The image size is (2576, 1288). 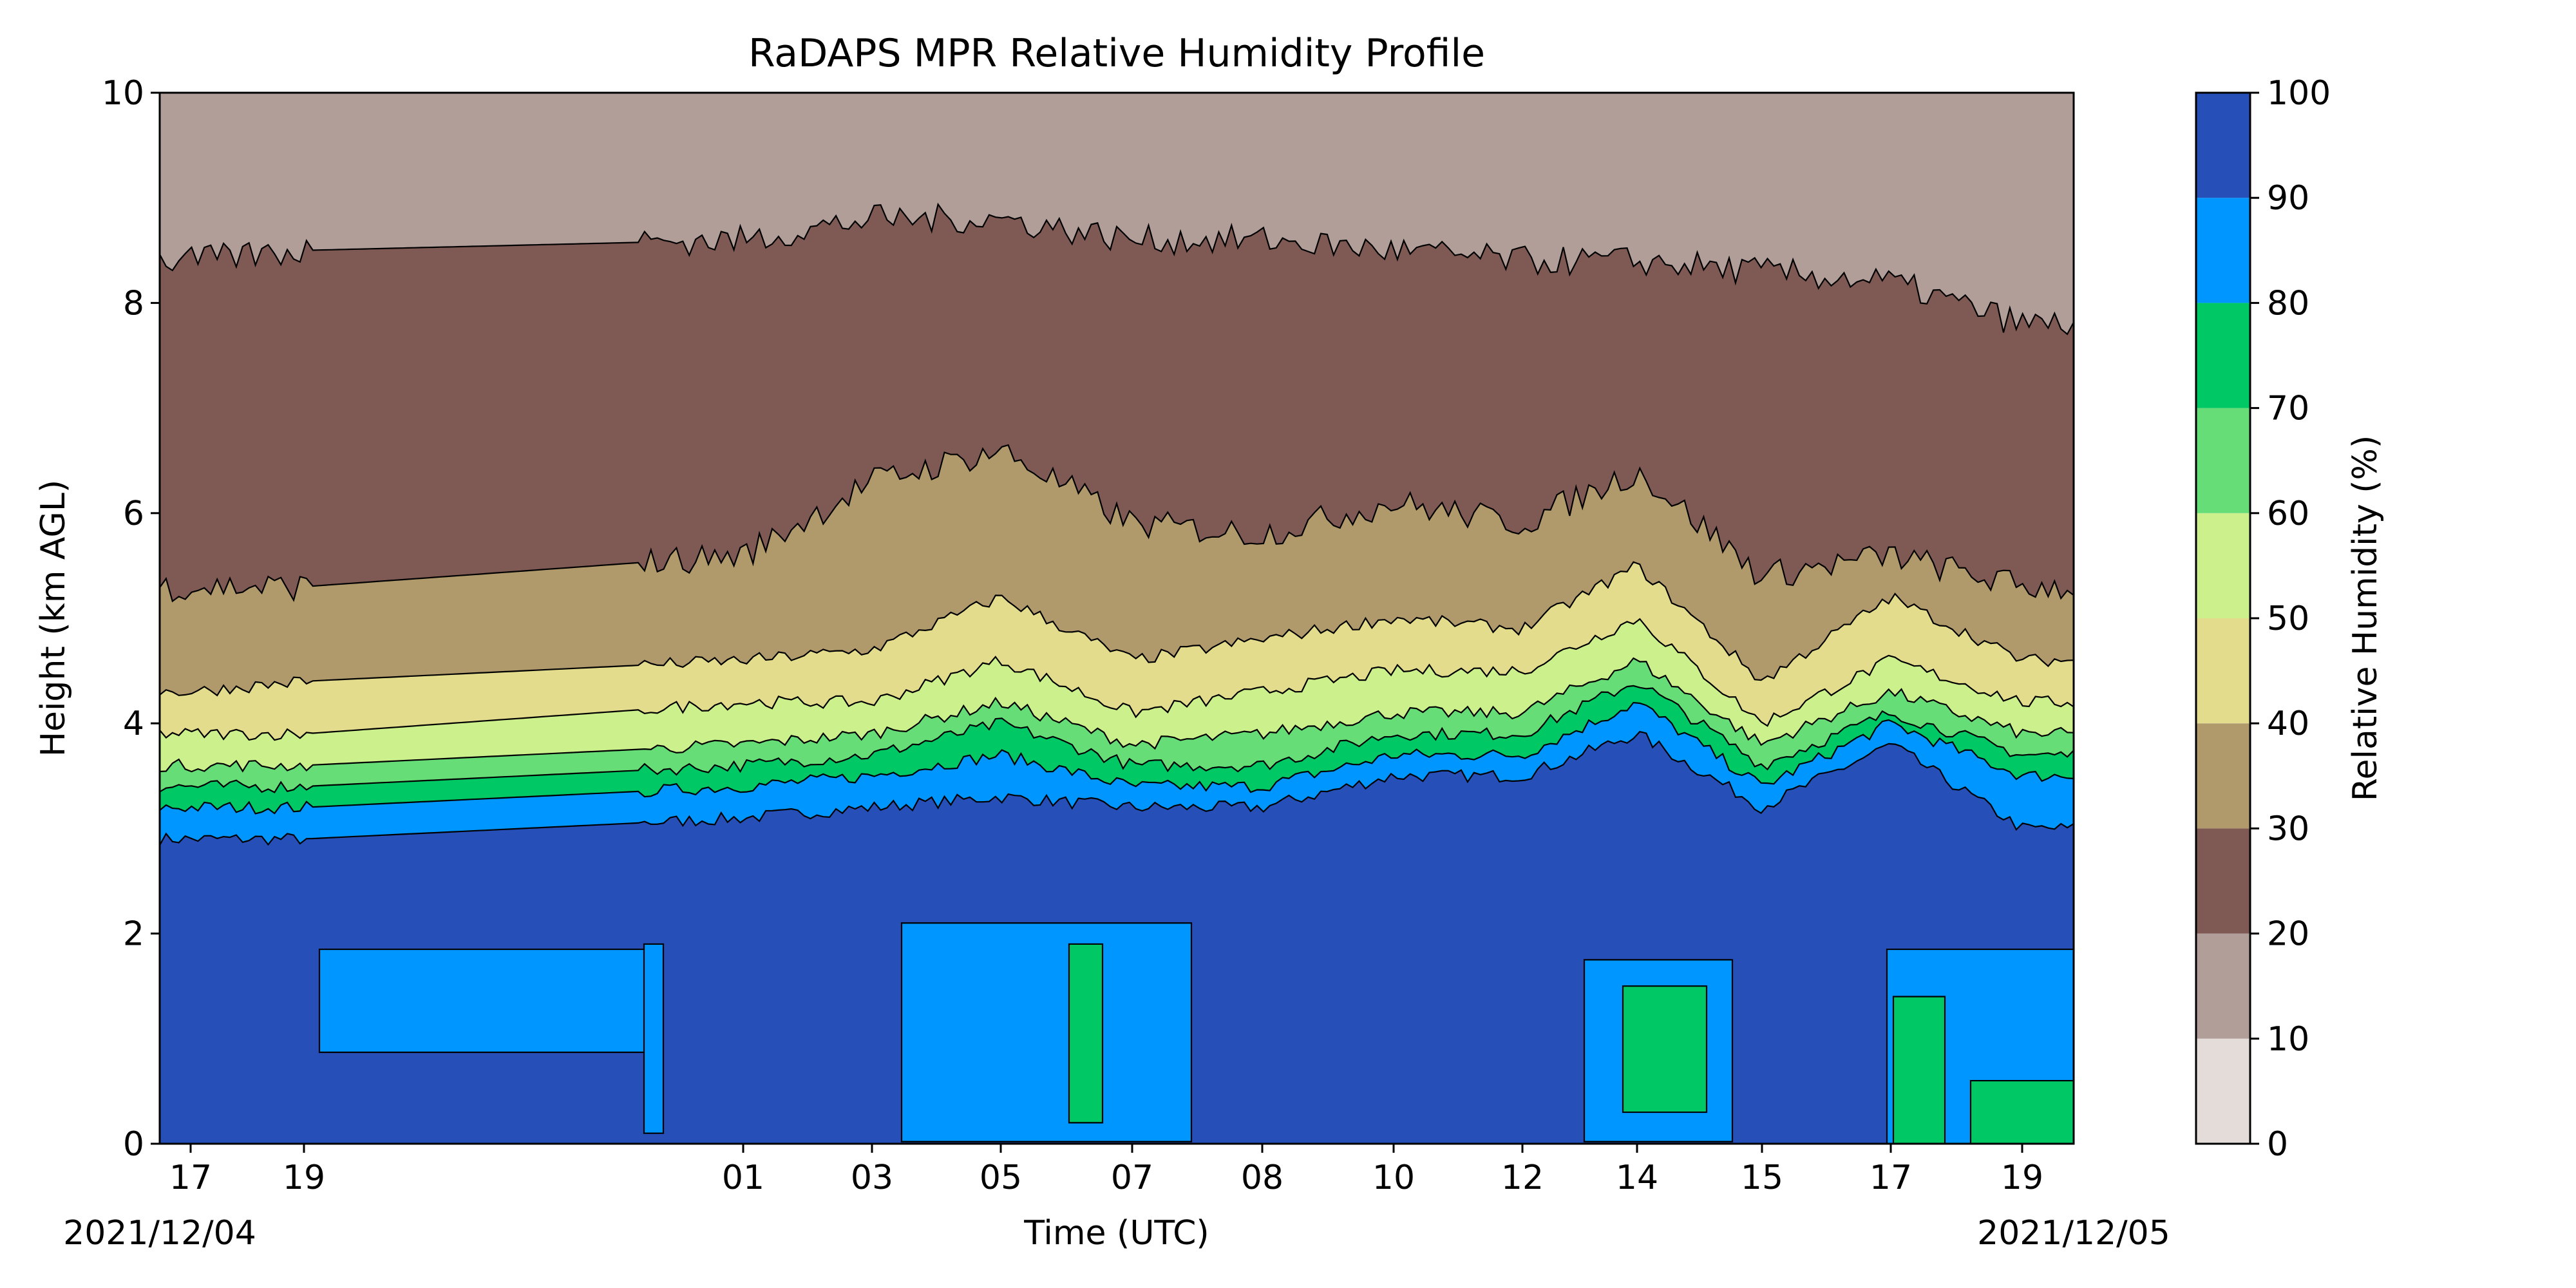 I want to click on x-tick-label: 03, so click(x=872, y=1178).